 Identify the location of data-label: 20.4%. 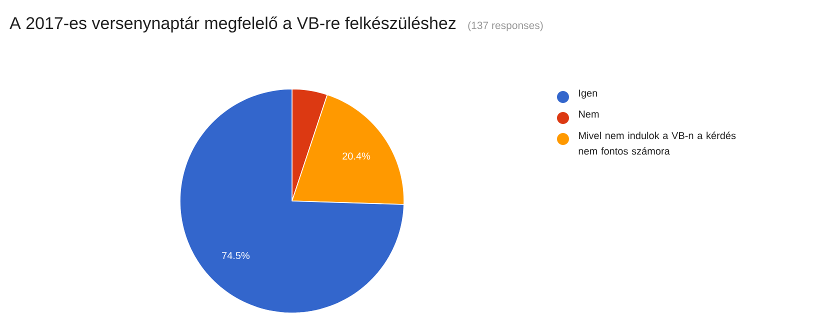
(356, 156).